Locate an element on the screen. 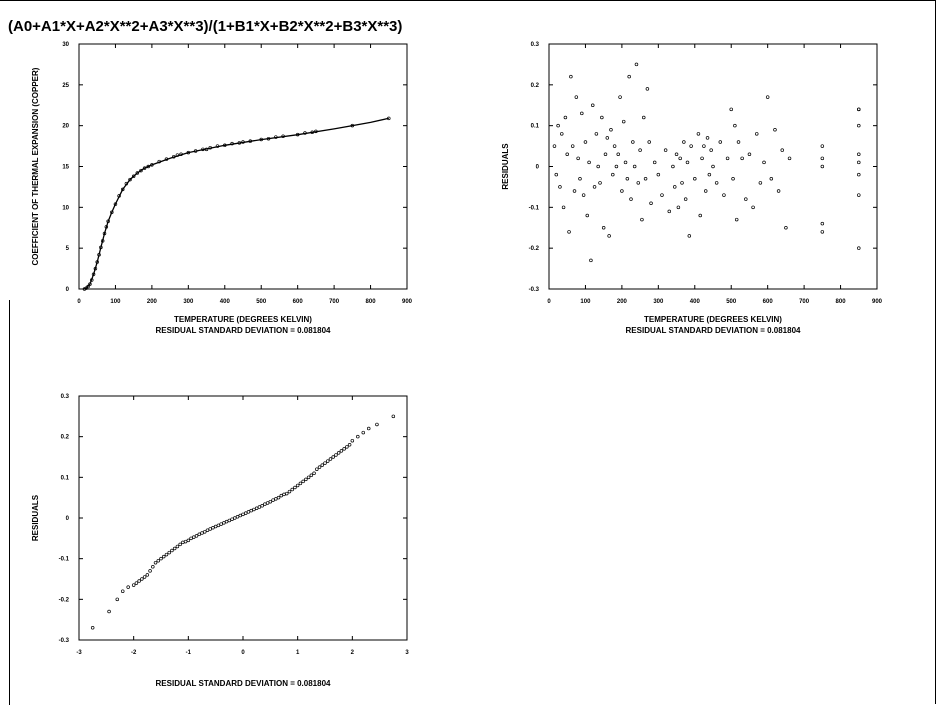  y-tick-label: 10 is located at coordinates (65, 208).